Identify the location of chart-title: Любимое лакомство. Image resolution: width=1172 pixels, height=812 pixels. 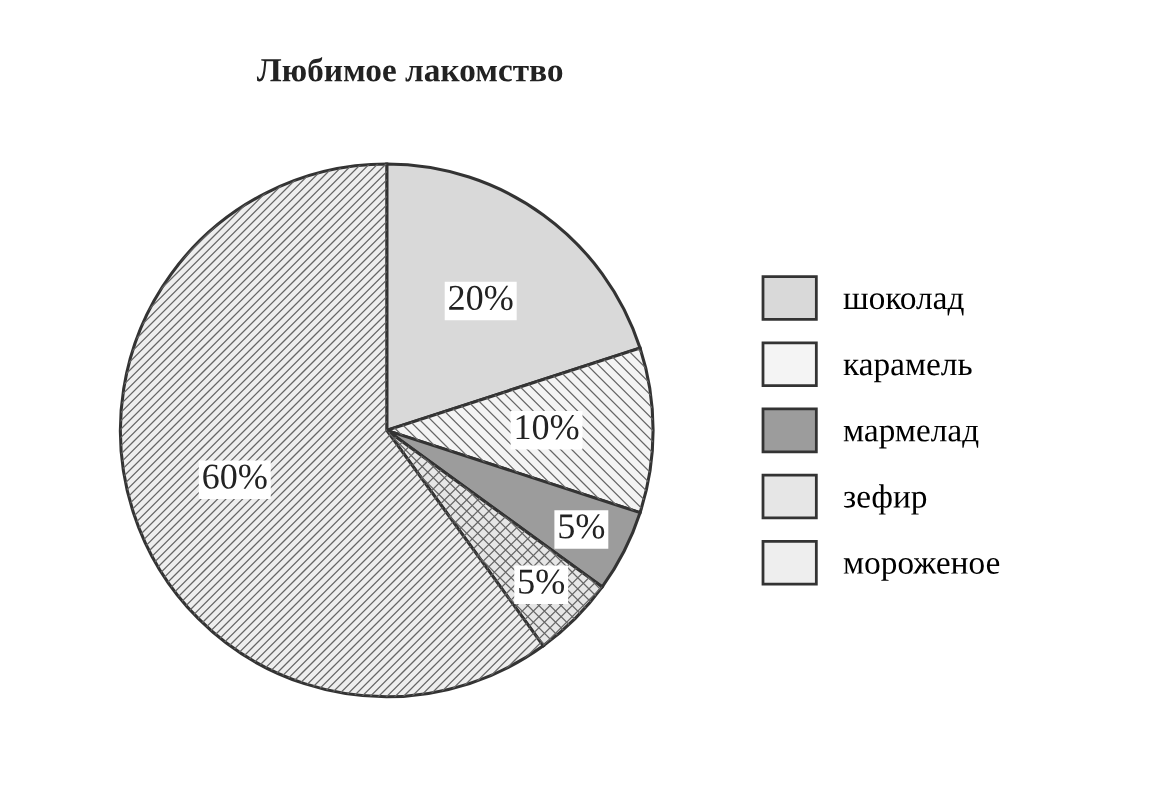
(409, 69).